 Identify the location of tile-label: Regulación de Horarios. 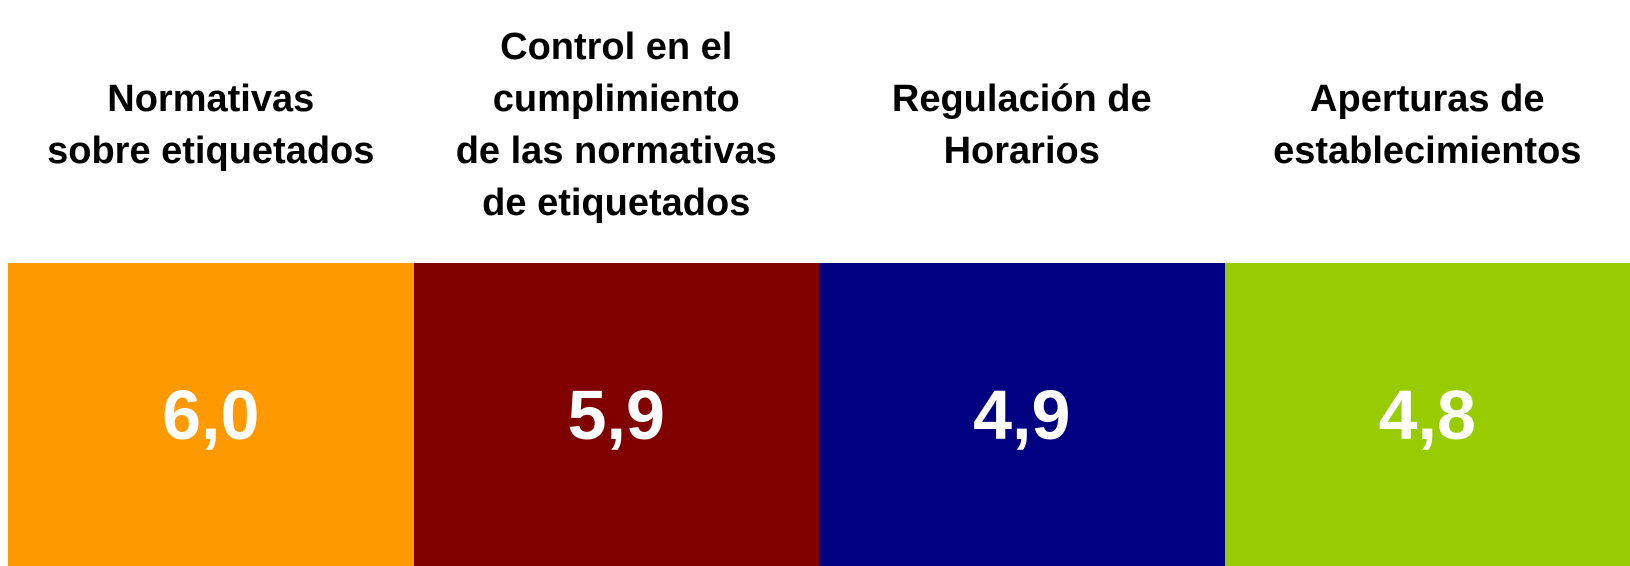
(1022, 125).